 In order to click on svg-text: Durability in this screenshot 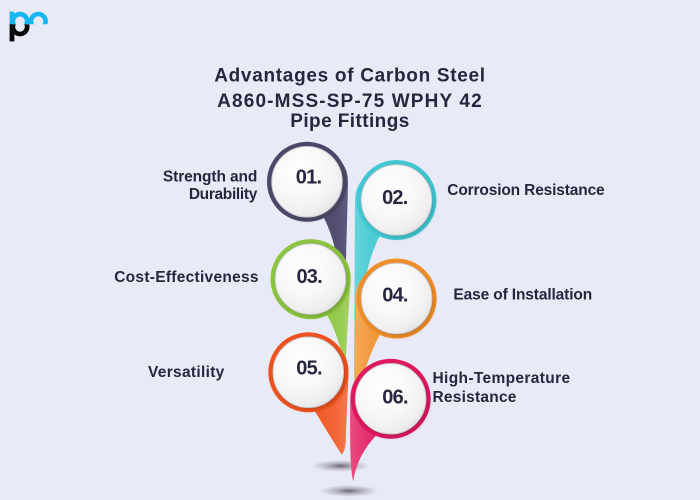, I will do `click(223, 194)`.